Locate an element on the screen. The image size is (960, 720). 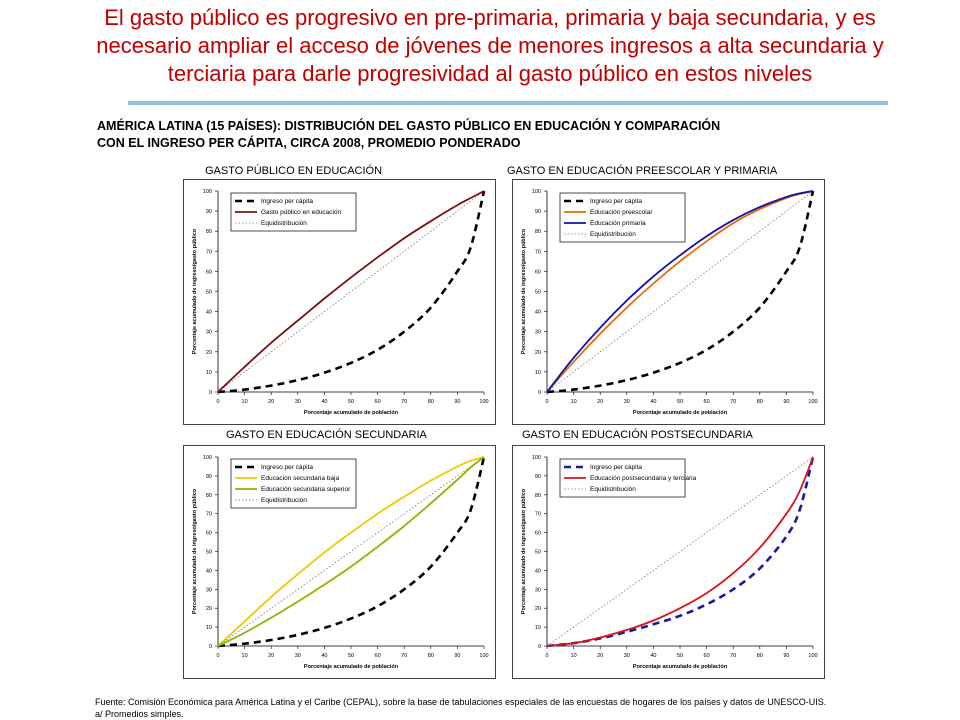
series-line-educaci-n-primaria is located at coordinates (680, 291).